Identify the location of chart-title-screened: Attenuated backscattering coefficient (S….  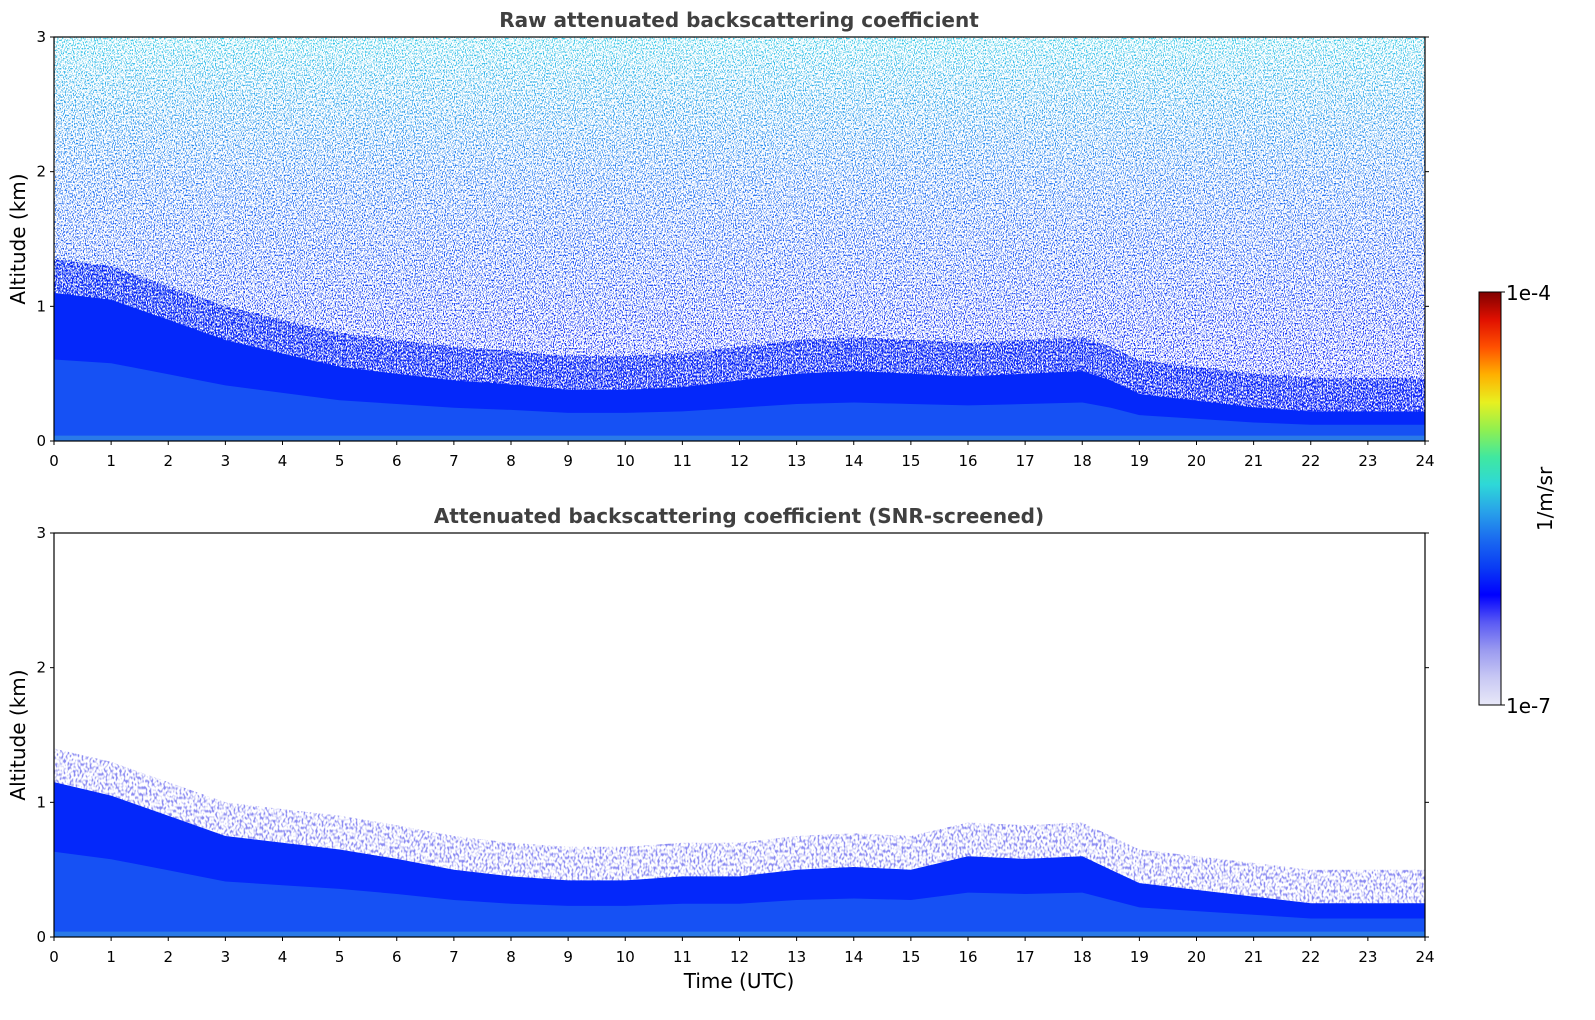
(739, 516).